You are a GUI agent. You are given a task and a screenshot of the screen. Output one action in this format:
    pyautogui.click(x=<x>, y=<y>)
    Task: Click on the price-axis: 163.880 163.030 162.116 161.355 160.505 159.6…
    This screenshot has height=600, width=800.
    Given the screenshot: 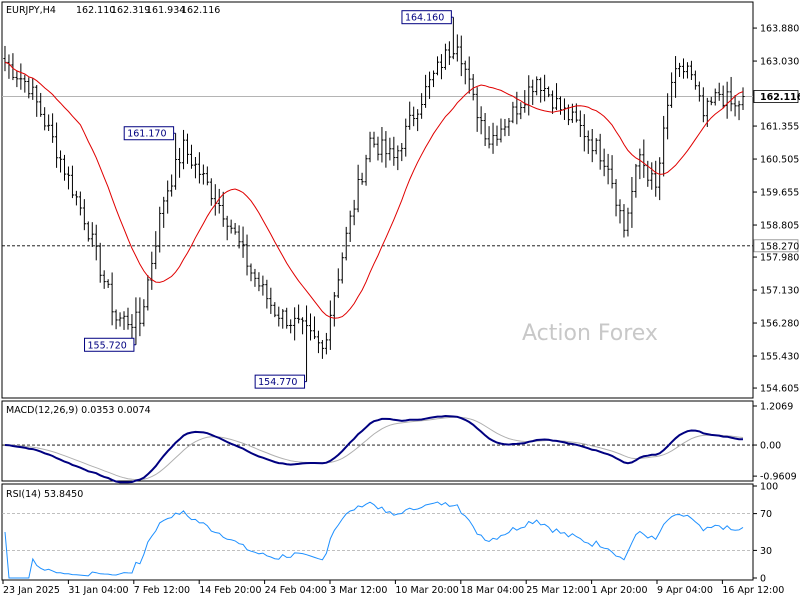 What is the action you would take?
    pyautogui.click(x=776, y=209)
    